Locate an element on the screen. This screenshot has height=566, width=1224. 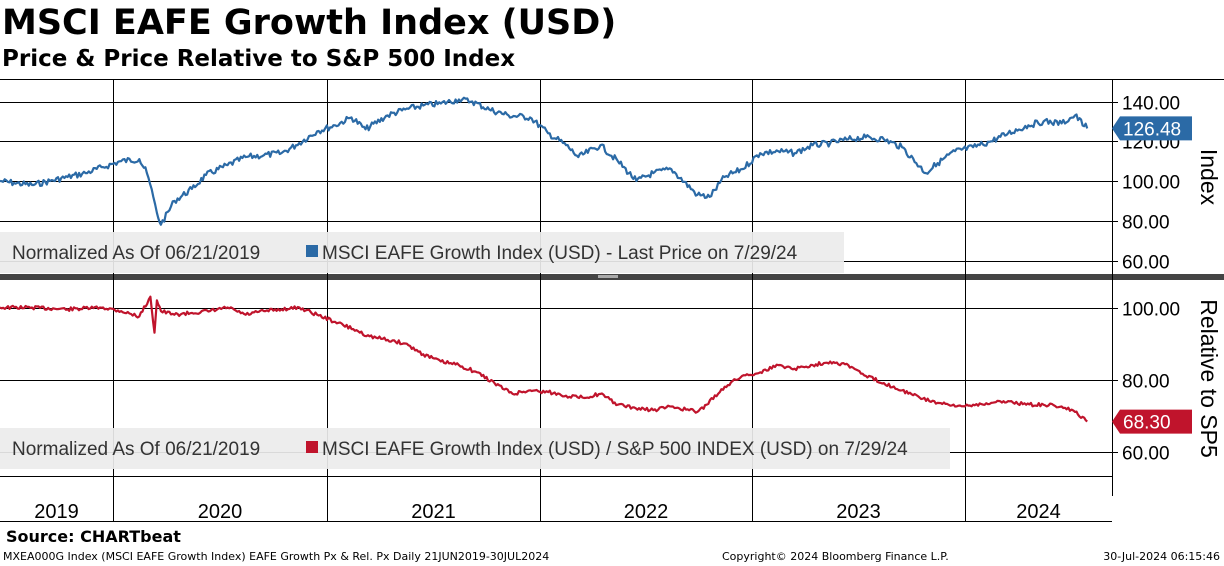
x-tick-label: 2020 is located at coordinates (220, 512).